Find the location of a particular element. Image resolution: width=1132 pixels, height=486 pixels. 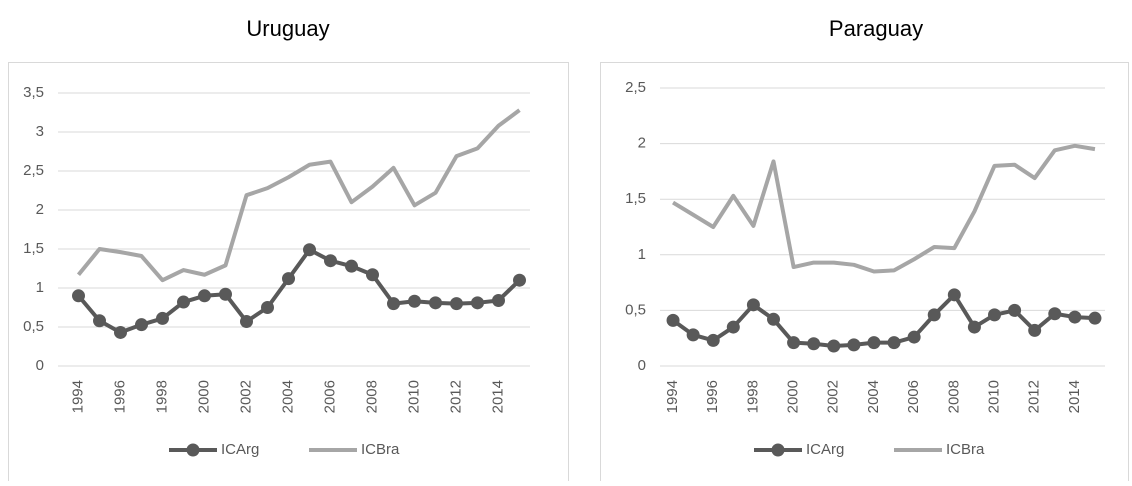

y-tick-label: 3,5 is located at coordinates (33, 92).